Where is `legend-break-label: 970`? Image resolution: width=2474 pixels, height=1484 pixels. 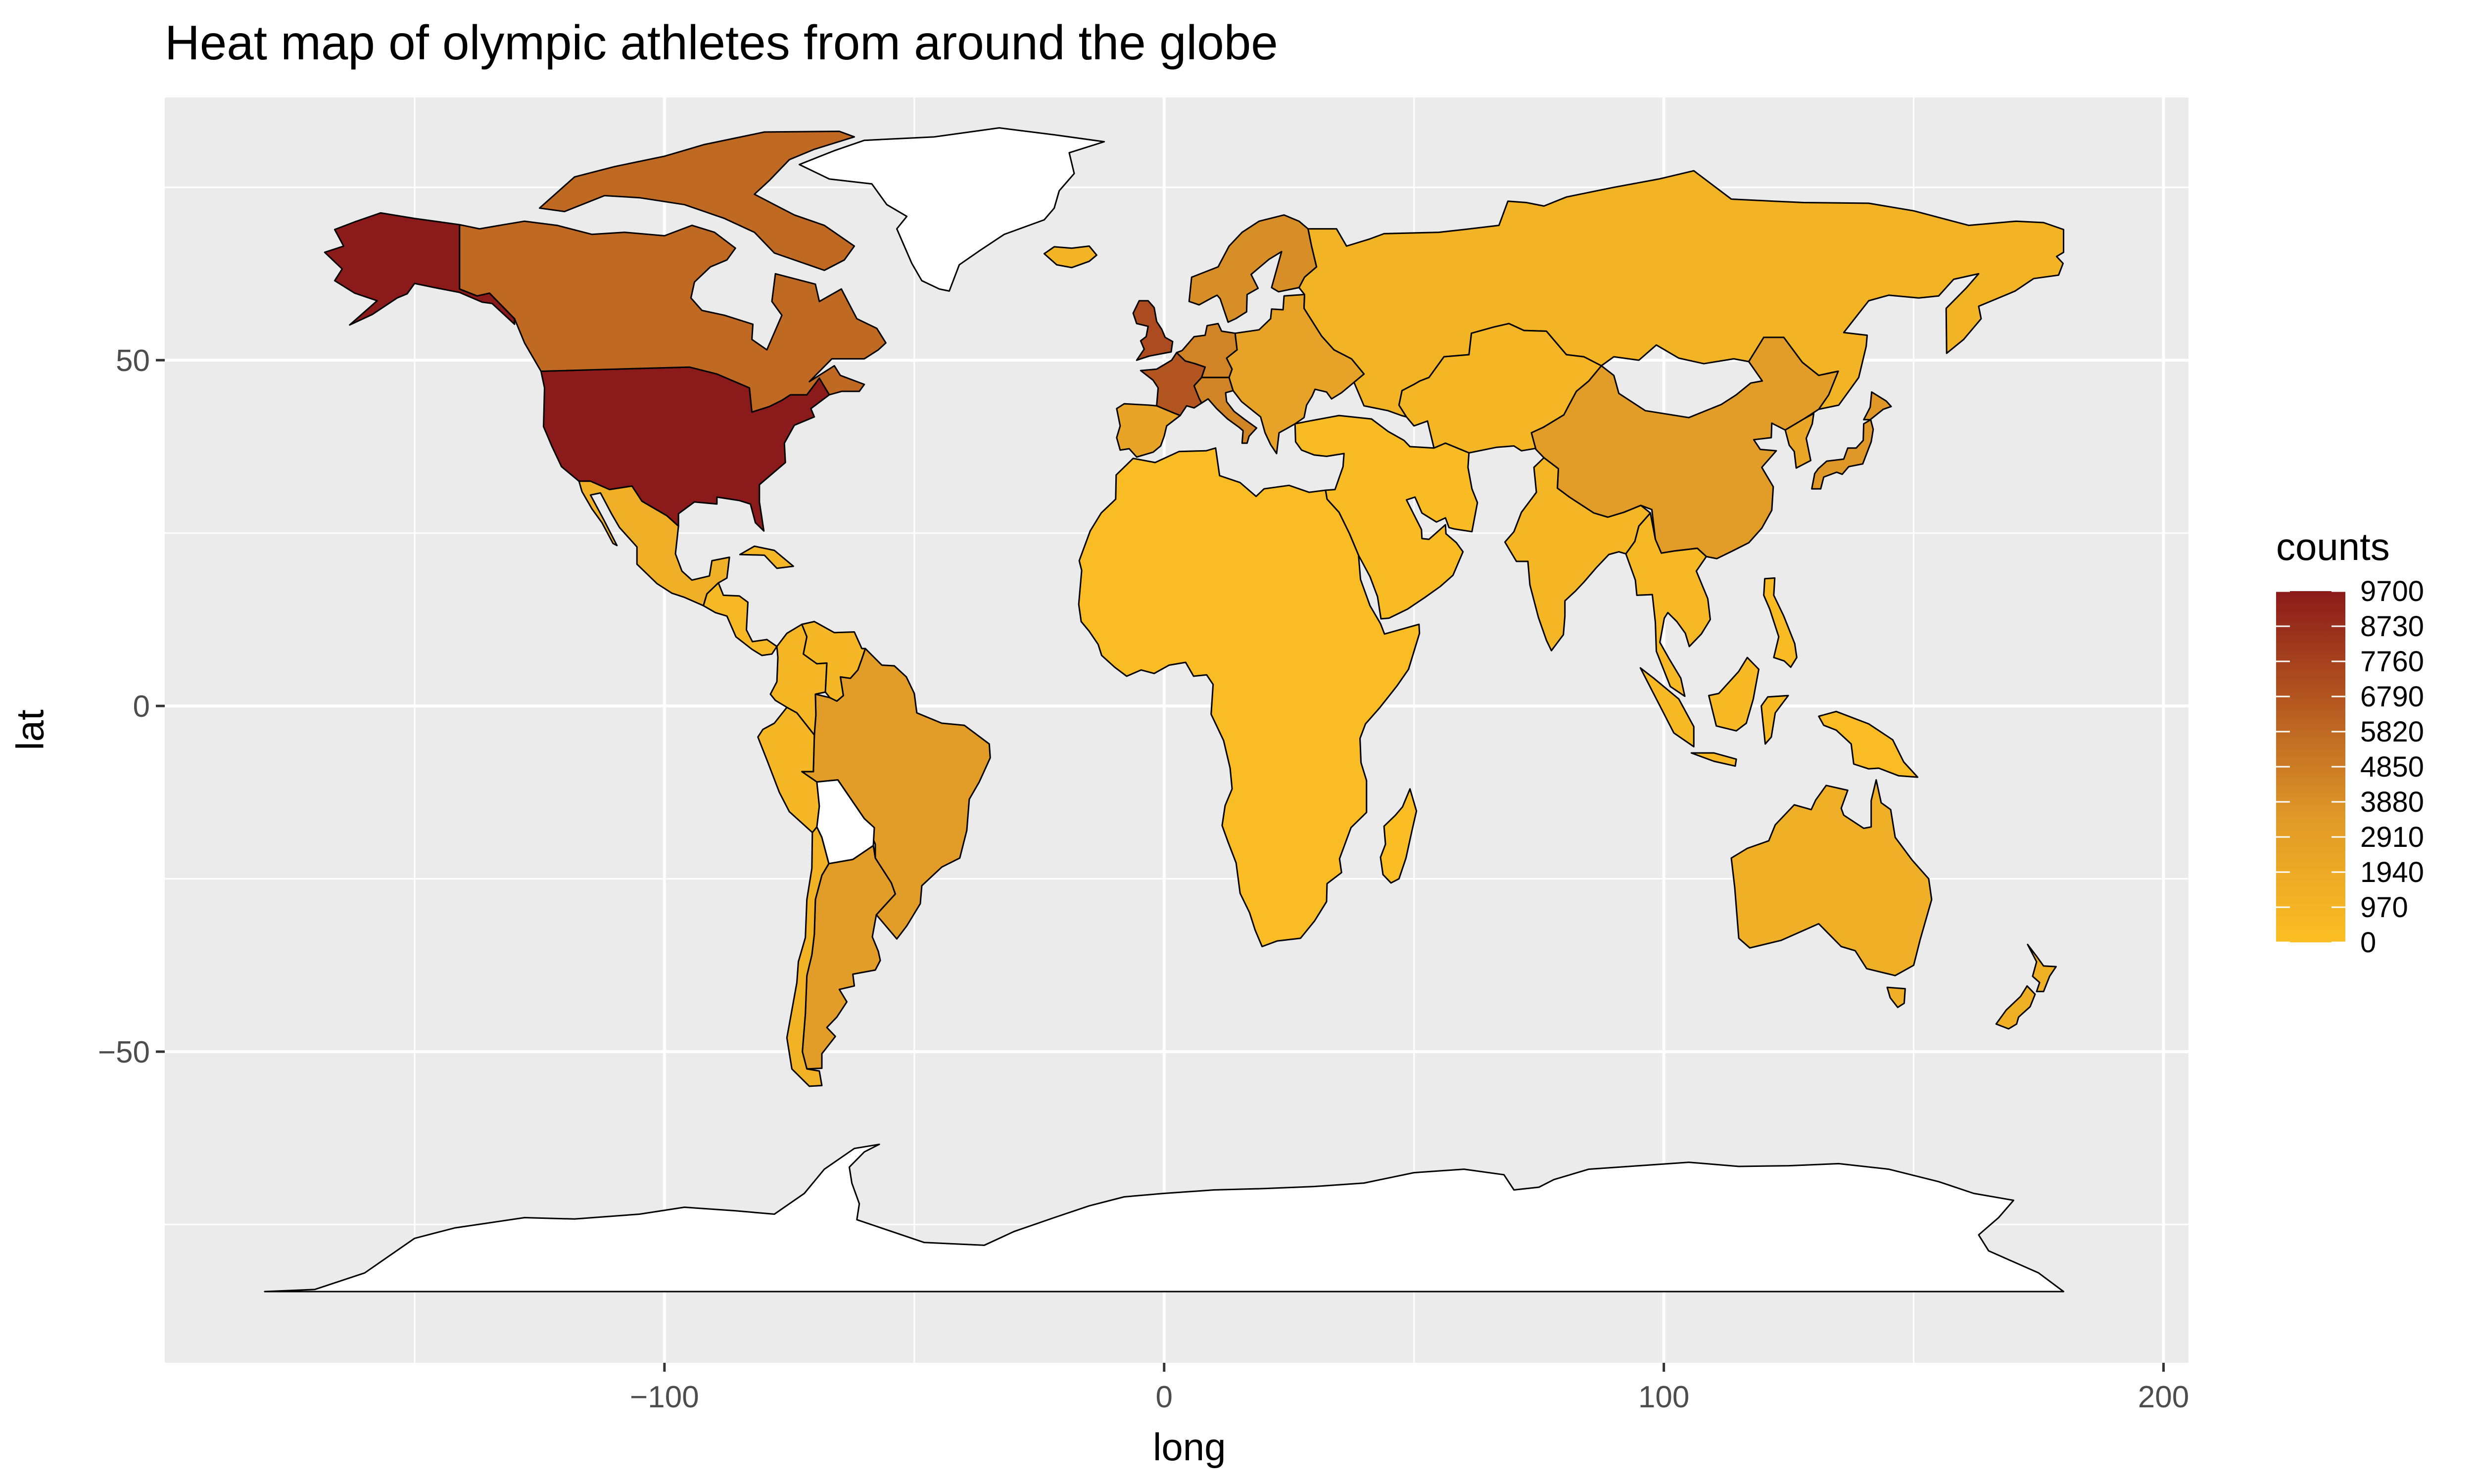
legend-break-label: 970 is located at coordinates (2384, 907).